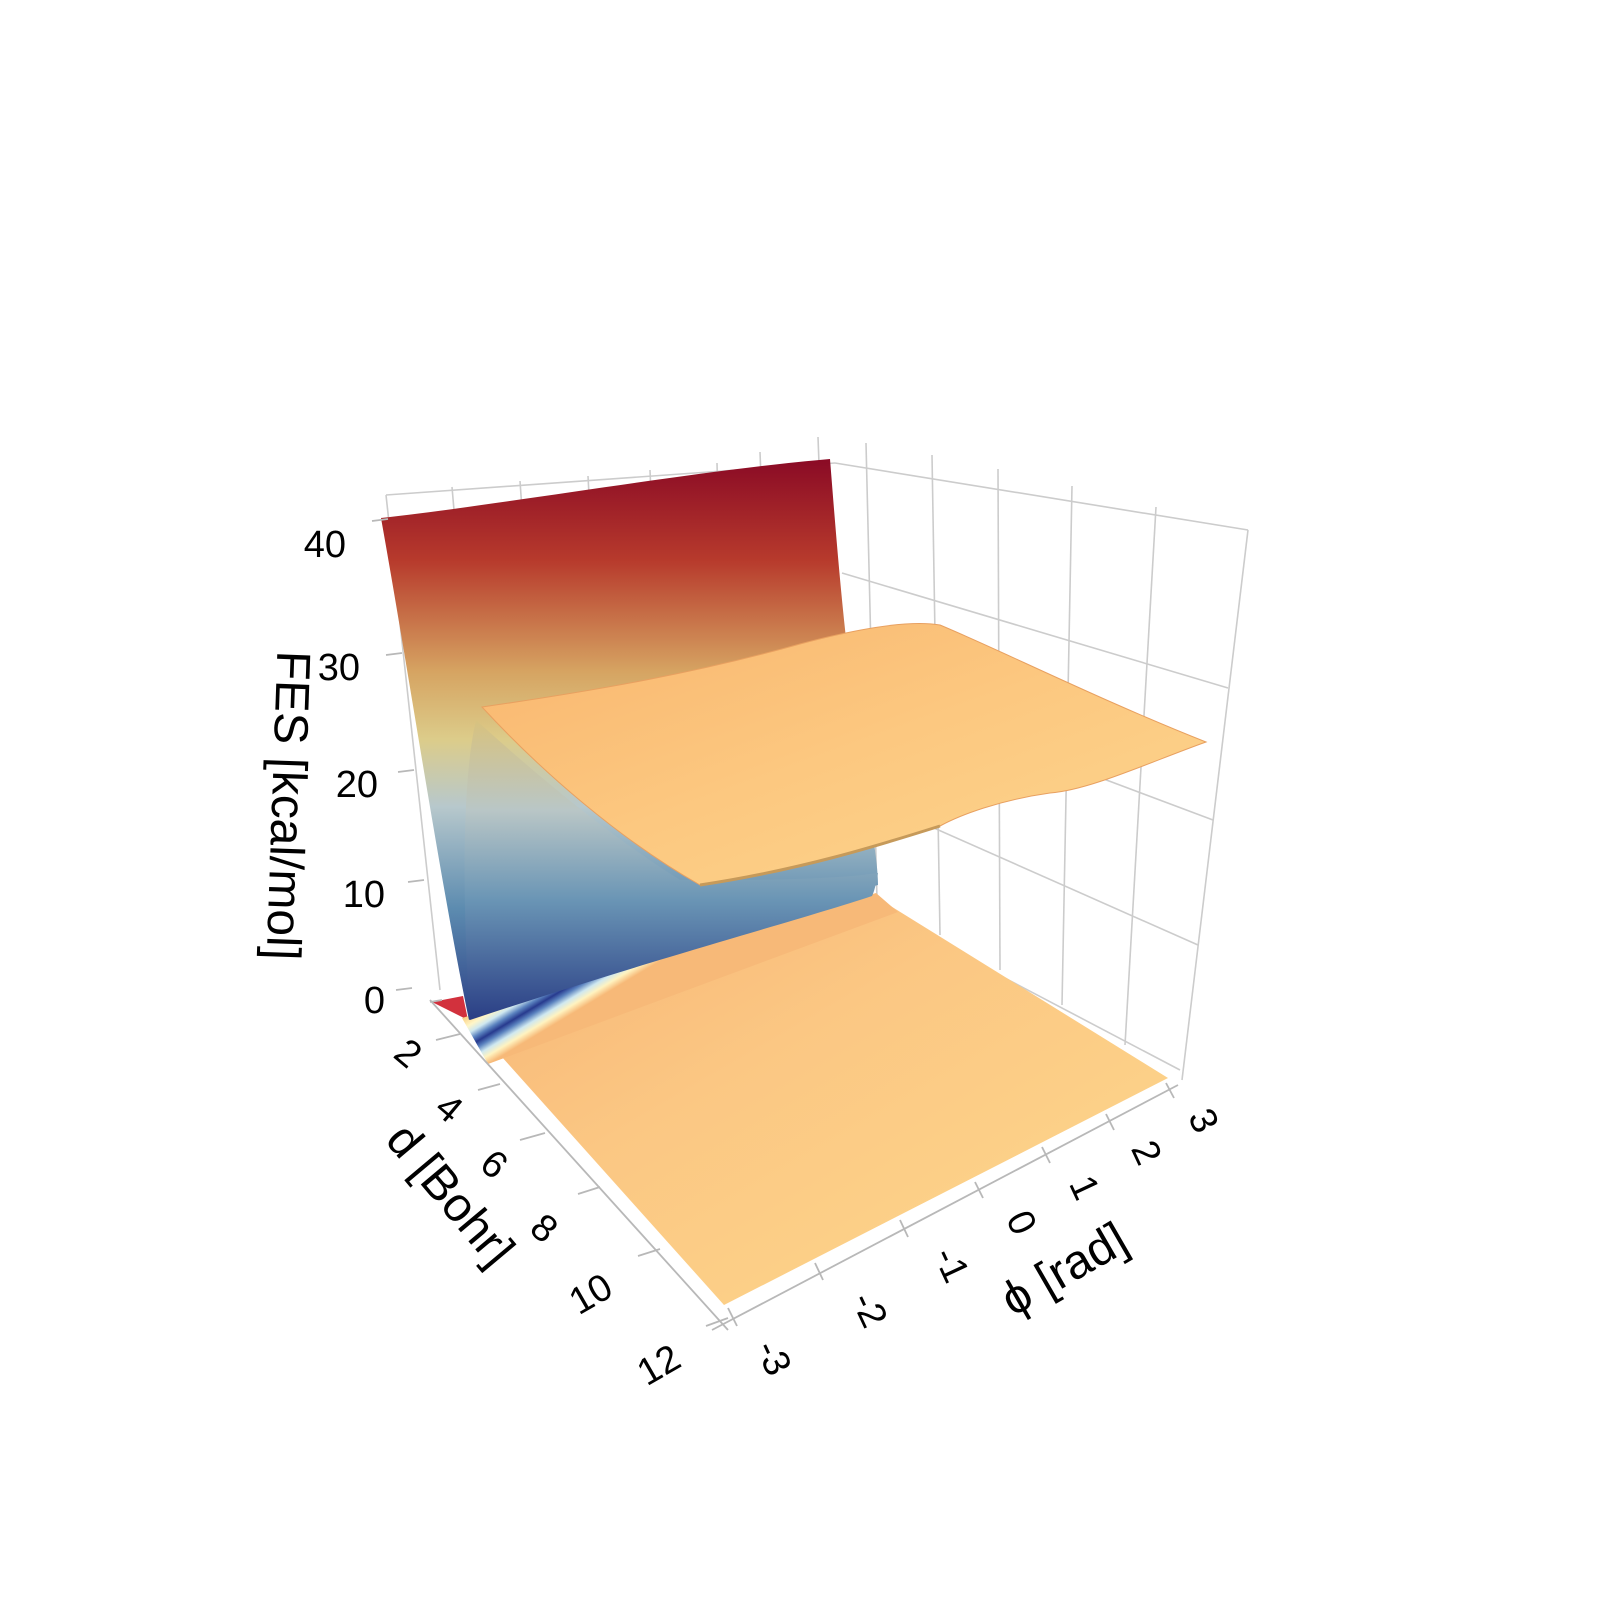  Describe the element at coordinates (1202, 1120) in the screenshot. I see `x-tick-3: 3` at that location.